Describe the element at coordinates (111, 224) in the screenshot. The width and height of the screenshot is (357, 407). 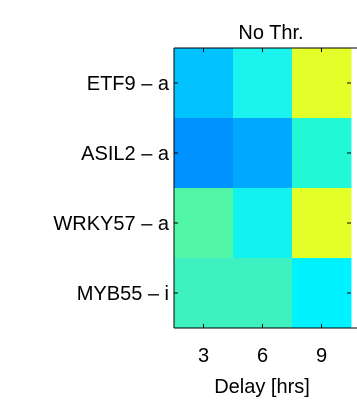
I see `y-tick-label: WRKY57 – a` at that location.